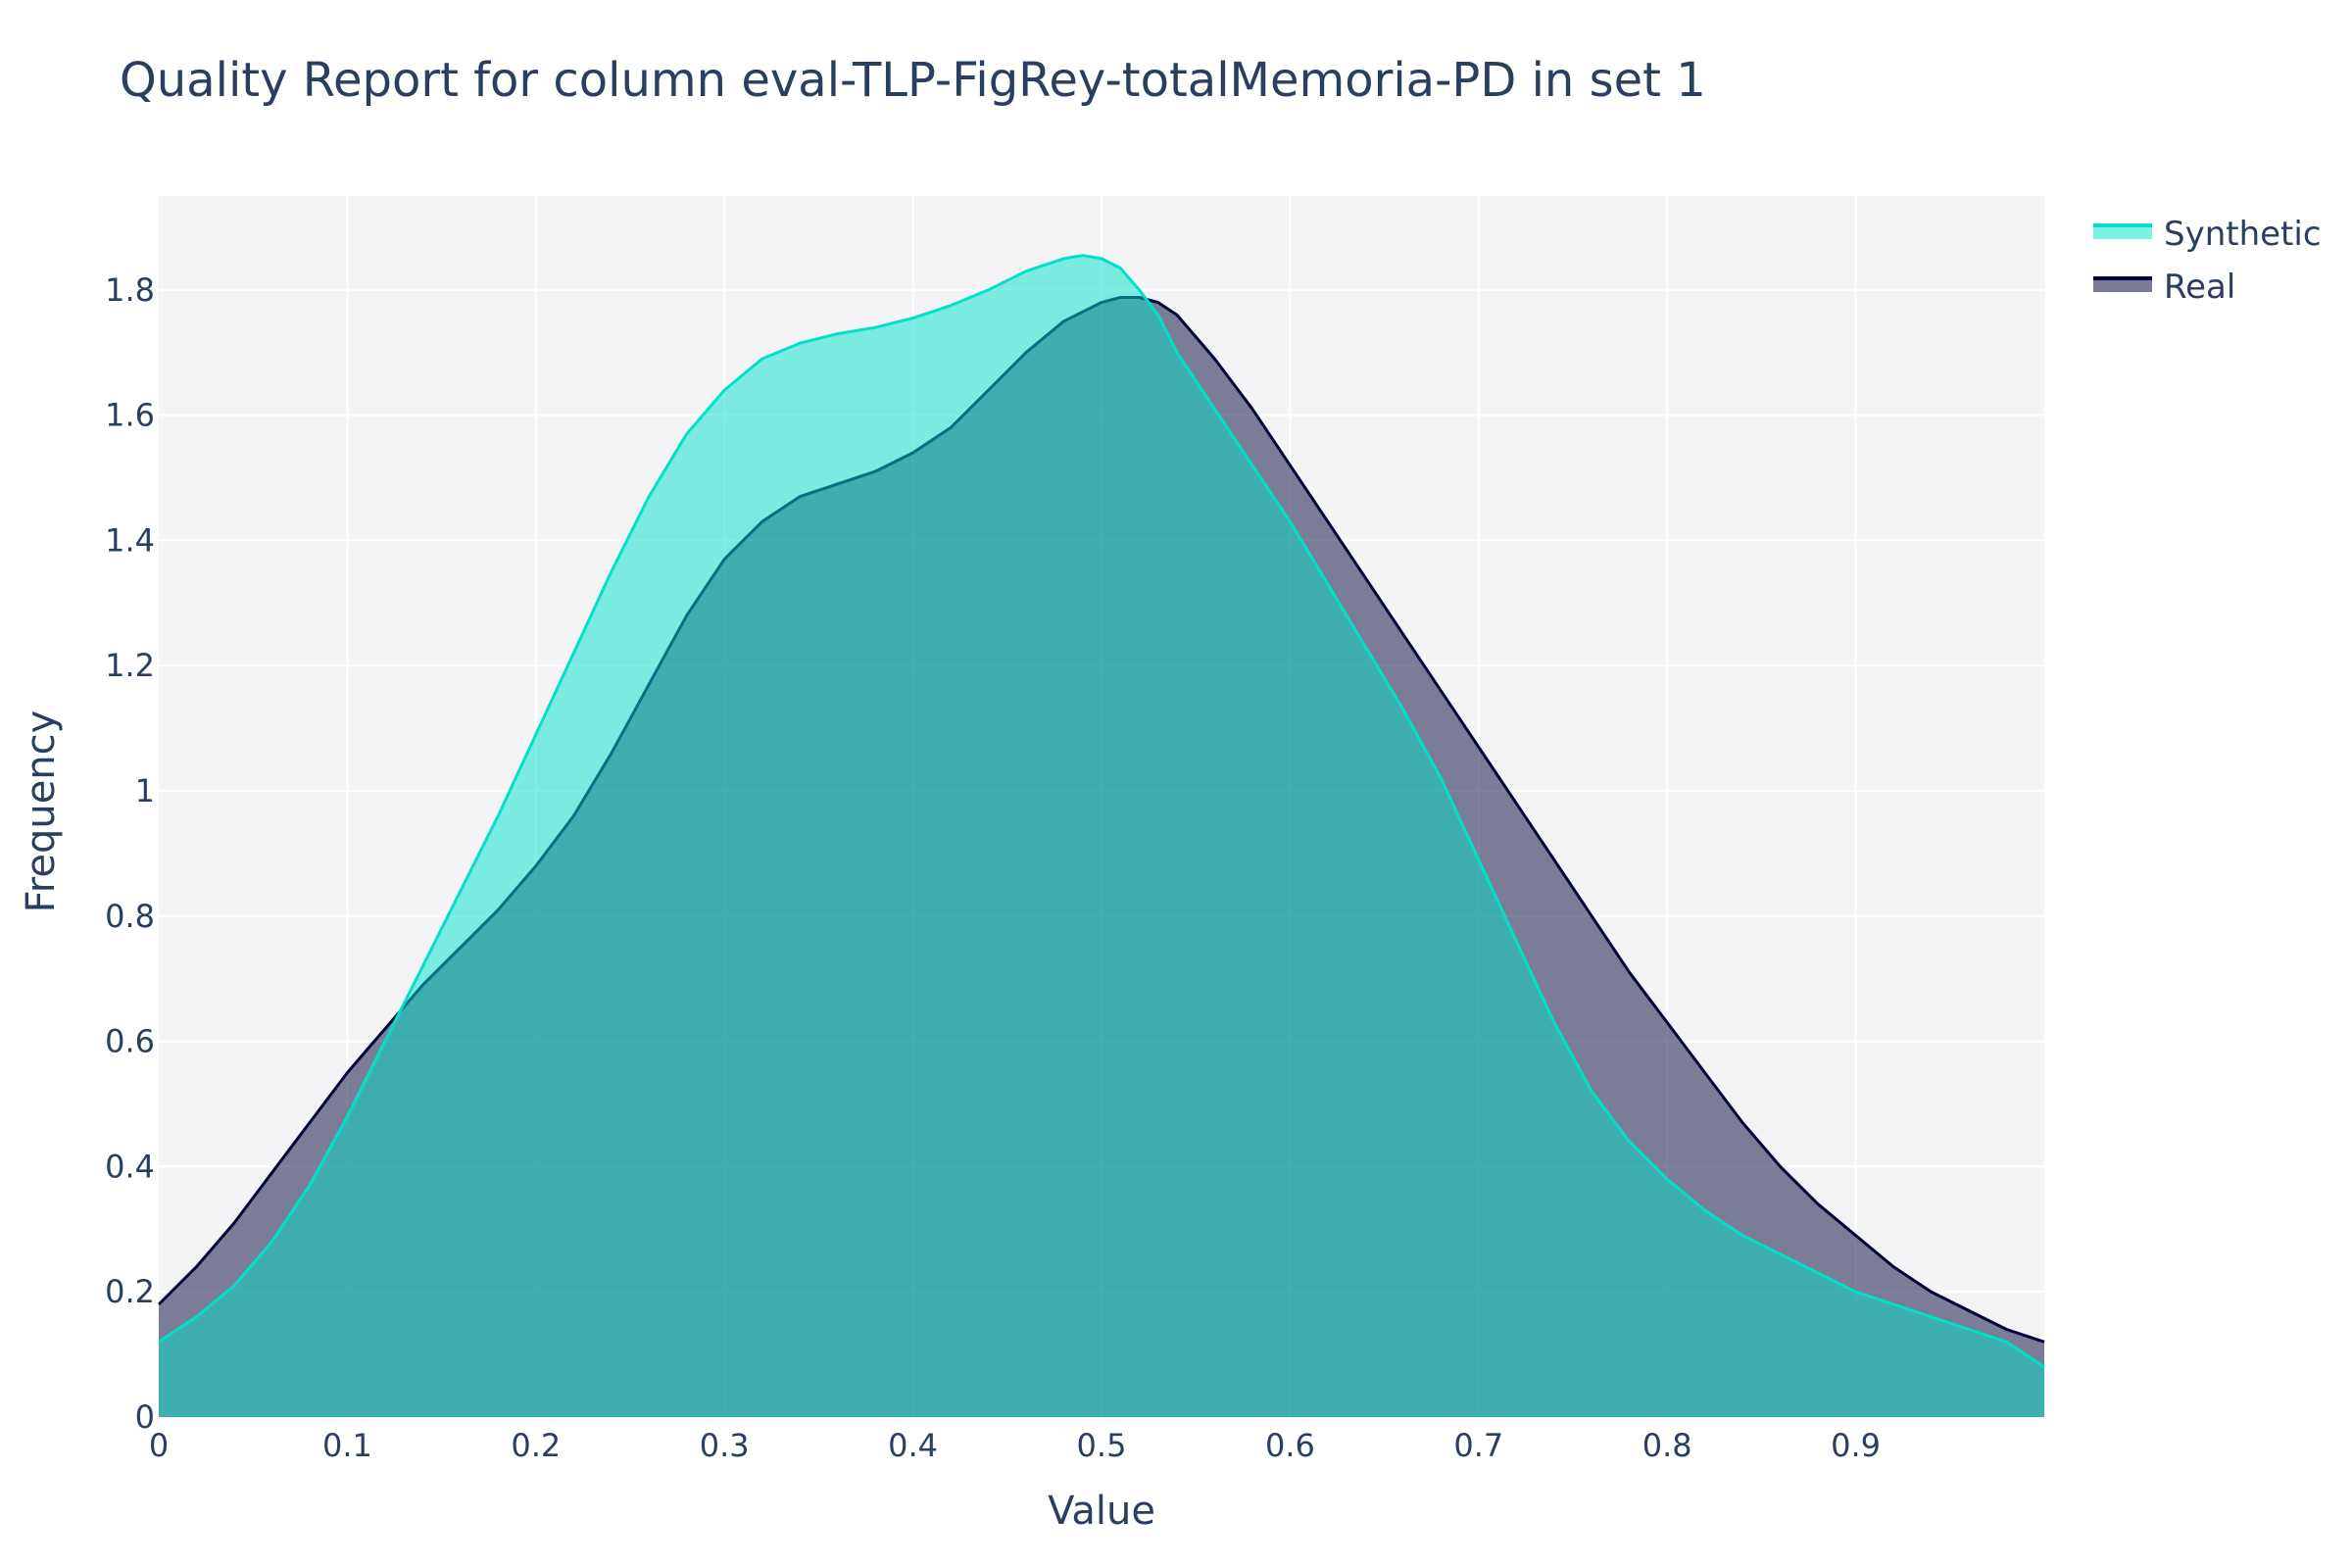 Image resolution: width=2352 pixels, height=1568 pixels. What do you see at coordinates (130, 290) in the screenshot?
I see `y-tick-label: 1.8` at bounding box center [130, 290].